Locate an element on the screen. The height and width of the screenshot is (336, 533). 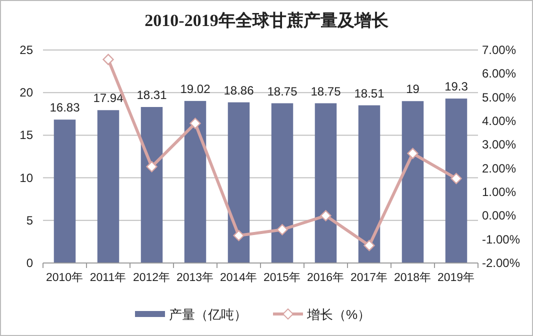
y-tick-label: 20 is located at coordinates (27, 93).